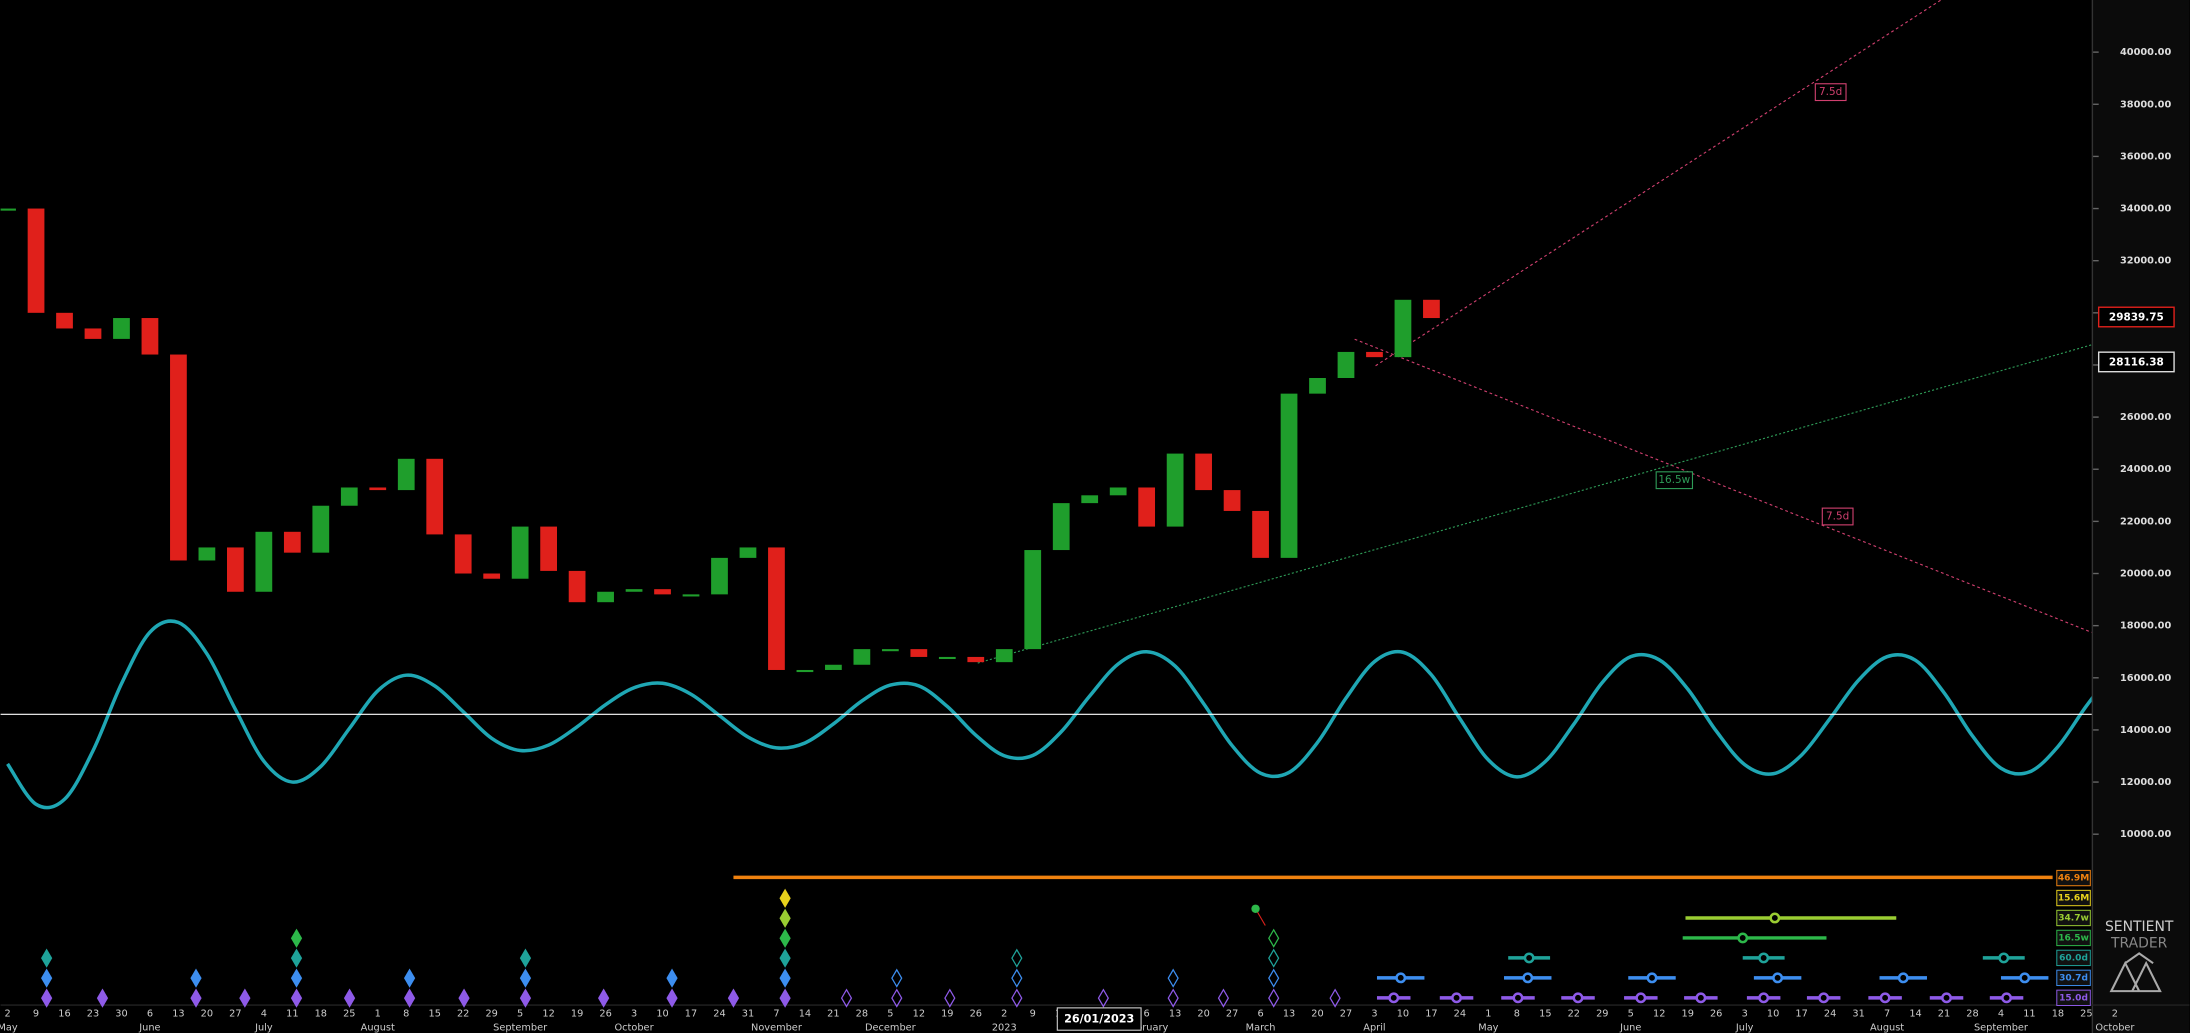 The height and width of the screenshot is (1033, 2190). I want to click on x-month-label: August, so click(378, 1027).